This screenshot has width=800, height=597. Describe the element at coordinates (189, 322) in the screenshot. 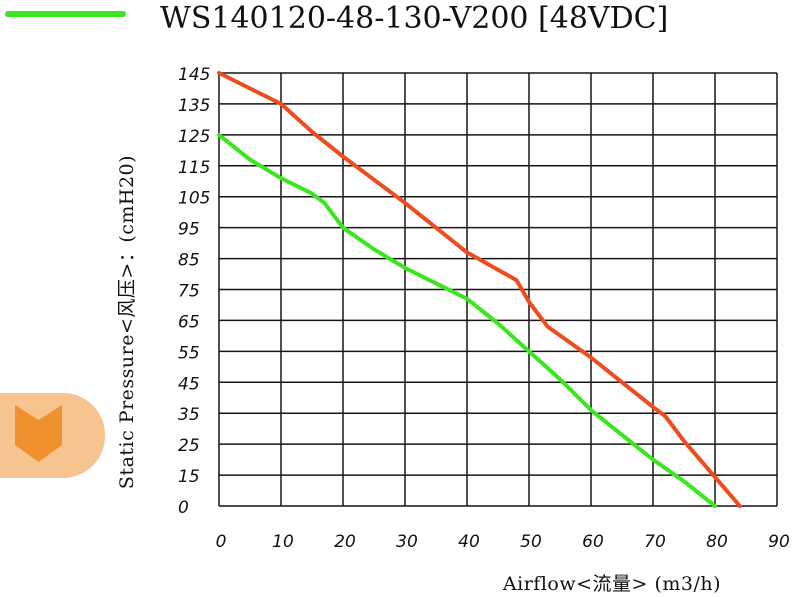

I see `y-tick-label: 65` at that location.